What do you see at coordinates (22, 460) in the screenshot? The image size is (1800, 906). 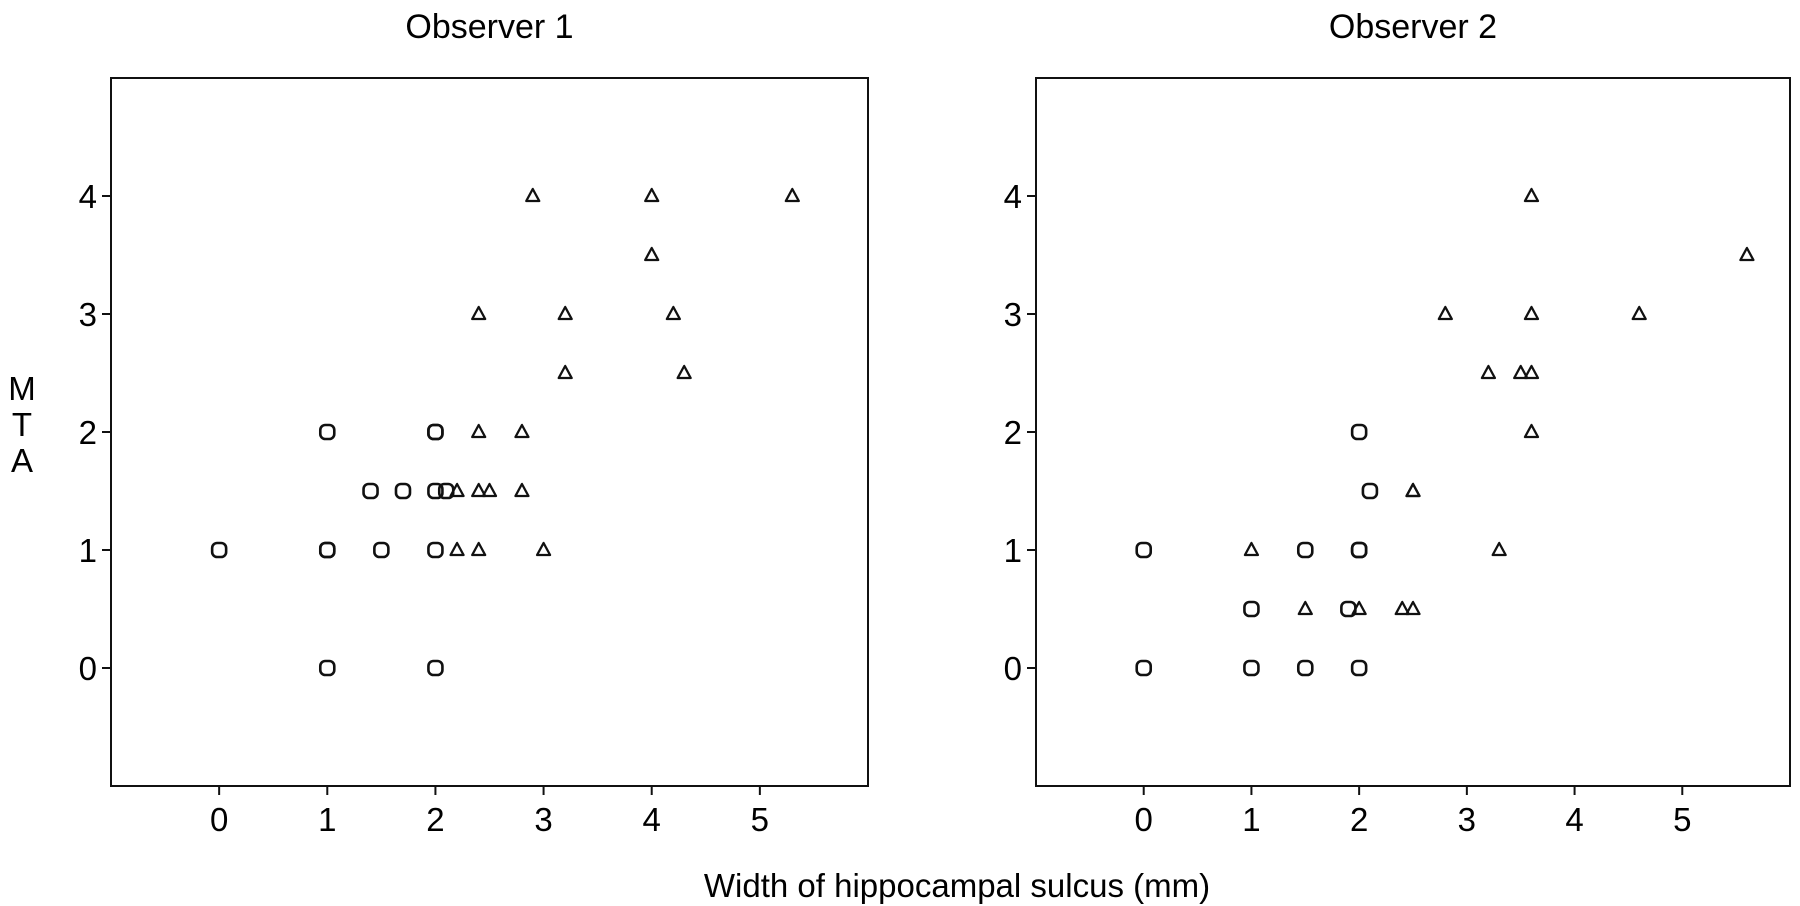 I see `y-label-letter-a: A` at bounding box center [22, 460].